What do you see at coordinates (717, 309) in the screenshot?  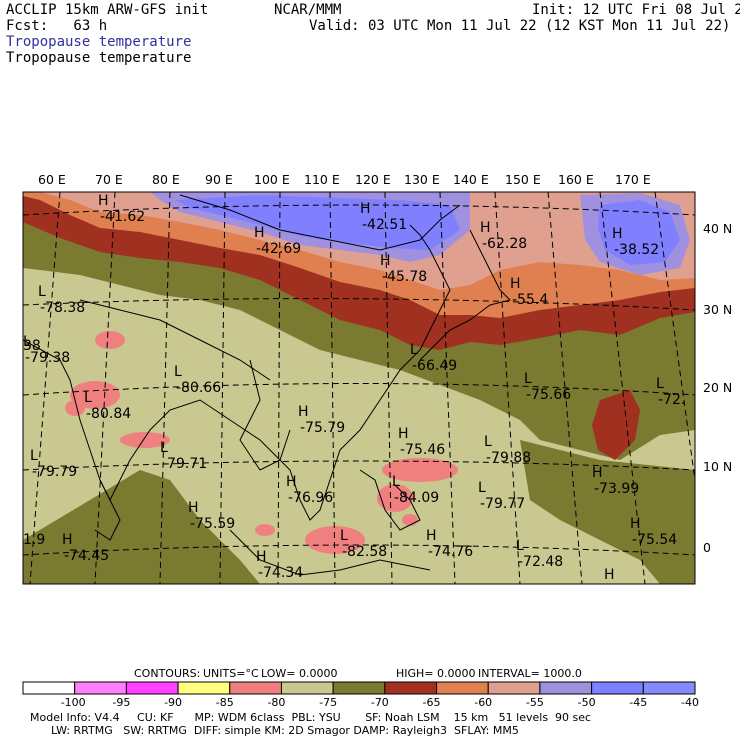 I see `lat-label: 30 N` at bounding box center [717, 309].